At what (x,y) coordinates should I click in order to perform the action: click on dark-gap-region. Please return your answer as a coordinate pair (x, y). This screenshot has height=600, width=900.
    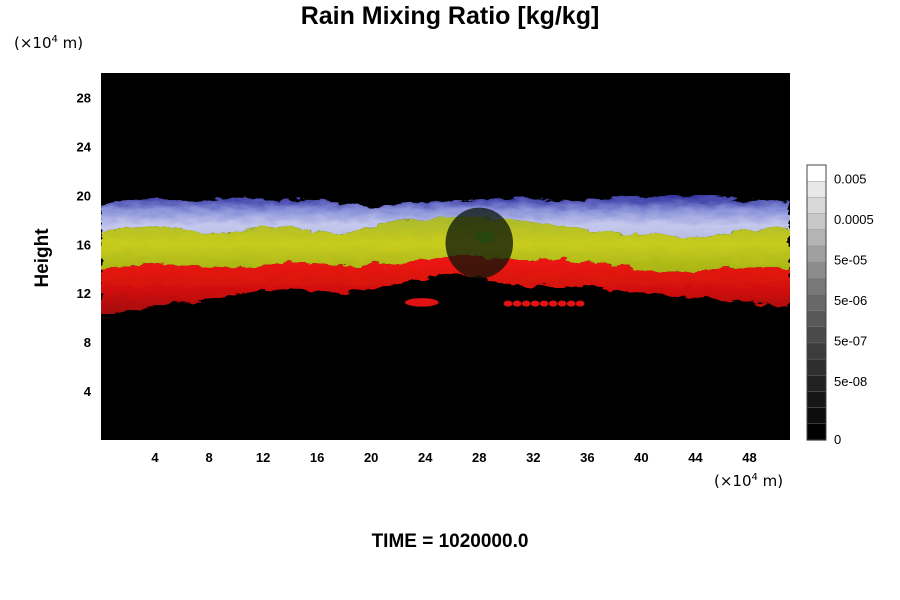
    Looking at the image, I should click on (479, 243).